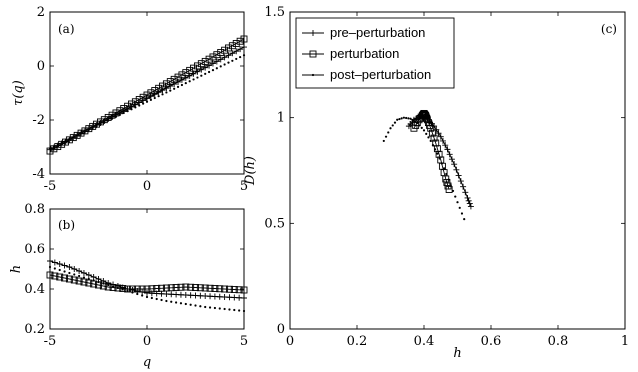  What do you see at coordinates (281, 118) in the screenshot?
I see `y-tick-label: 1` at bounding box center [281, 118].